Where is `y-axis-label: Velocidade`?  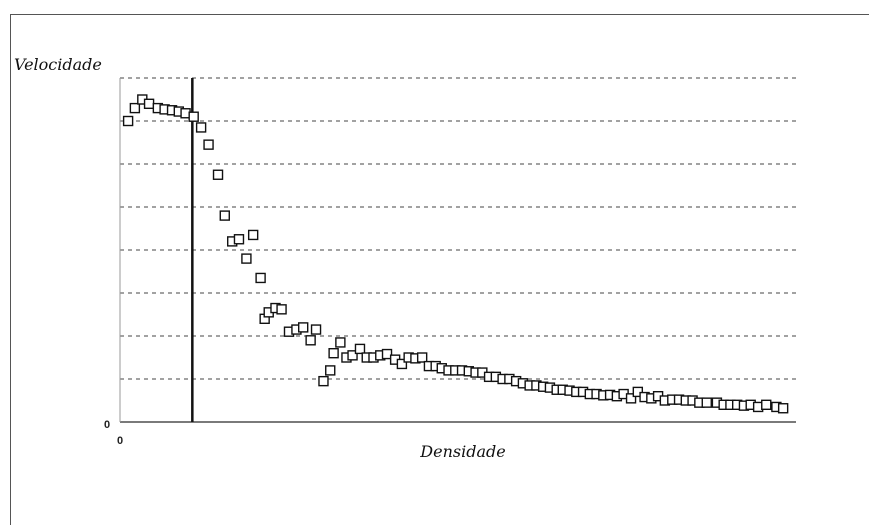
y-axis-label: Velocidade is located at coordinates (58, 64).